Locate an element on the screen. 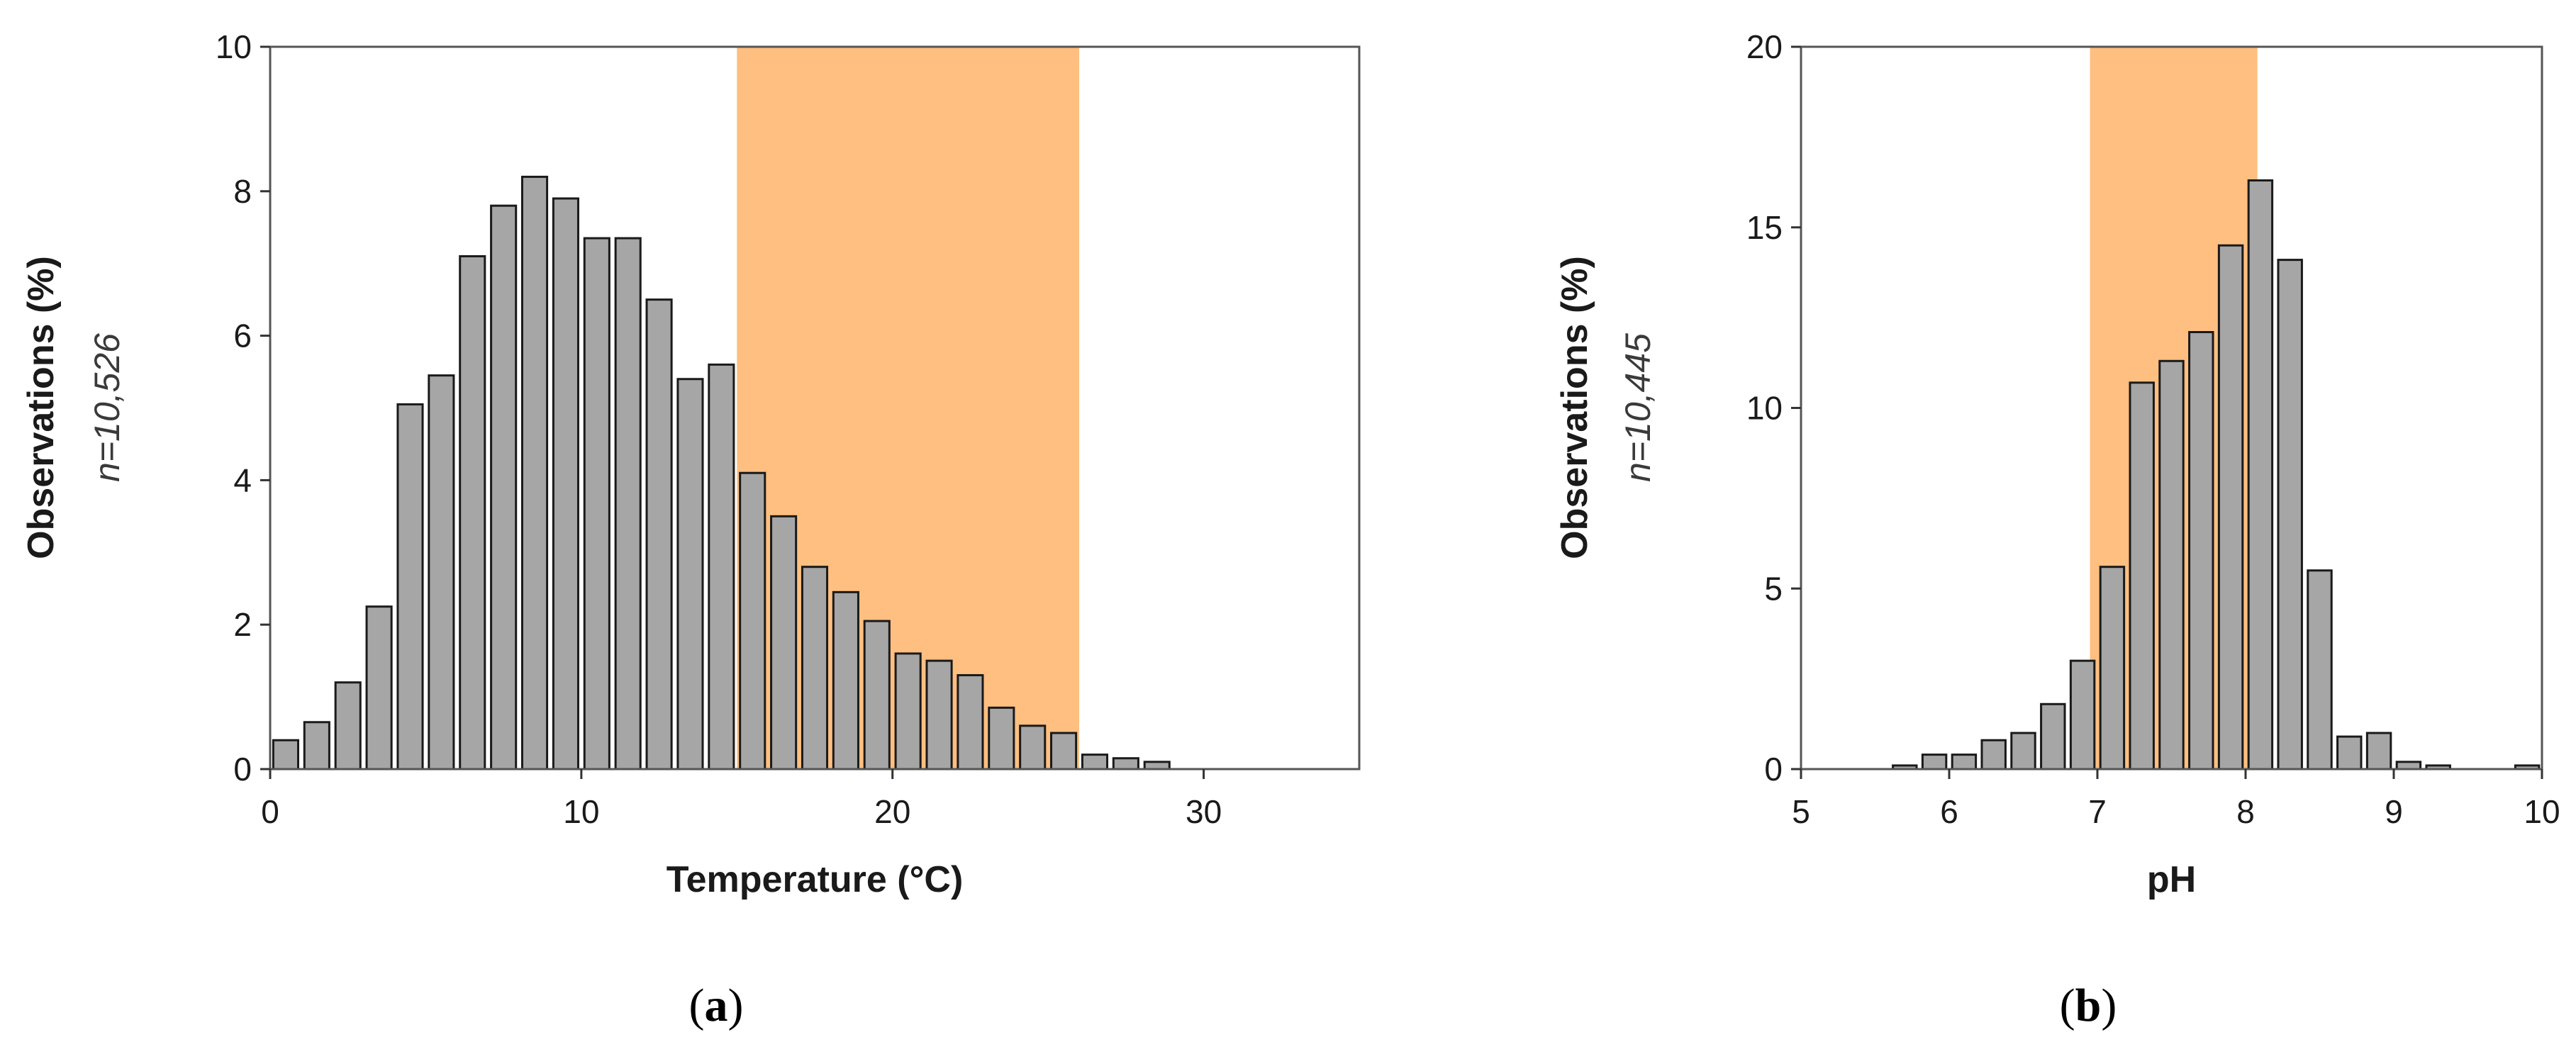 This screenshot has width=2576, height=1042. y-tick-label: 15 is located at coordinates (1764, 227).